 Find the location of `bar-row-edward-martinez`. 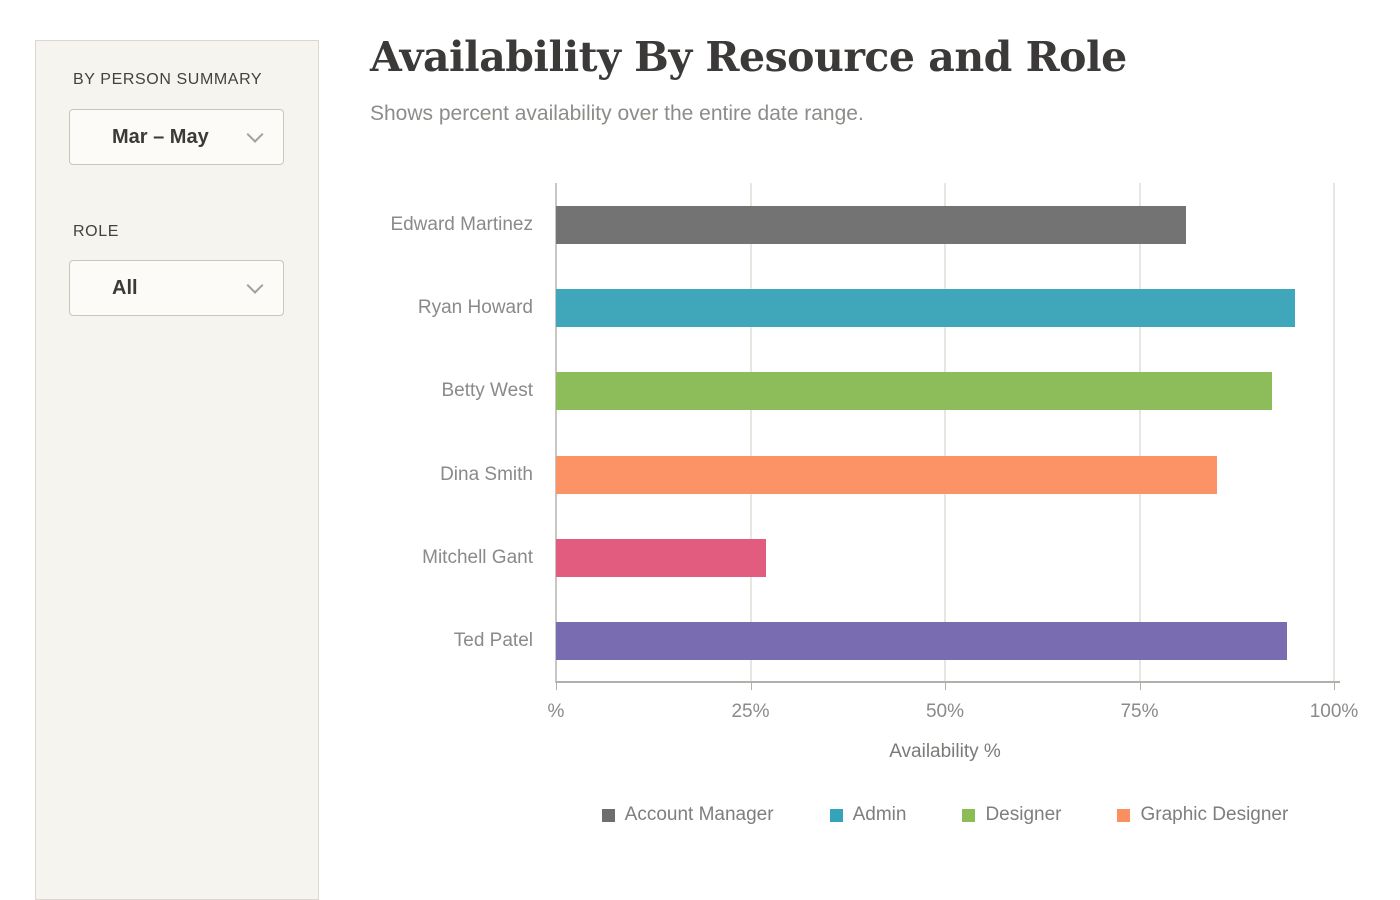

bar-row-edward-martinez is located at coordinates (945, 224).